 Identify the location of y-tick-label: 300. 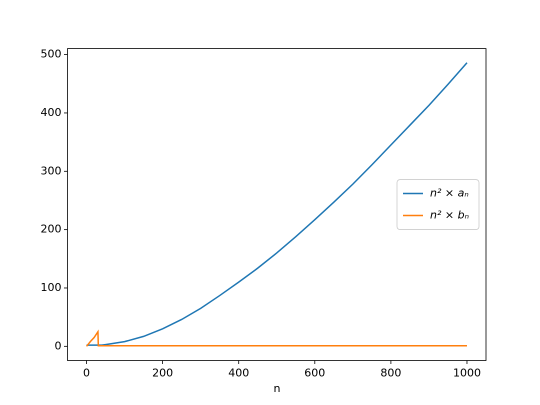
(51, 170).